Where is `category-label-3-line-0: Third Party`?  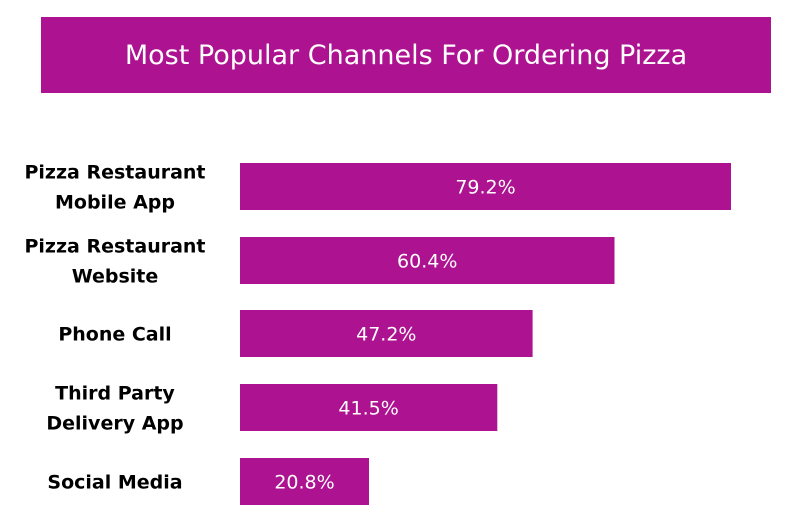
category-label-3-line-0: Third Party is located at coordinates (115, 394).